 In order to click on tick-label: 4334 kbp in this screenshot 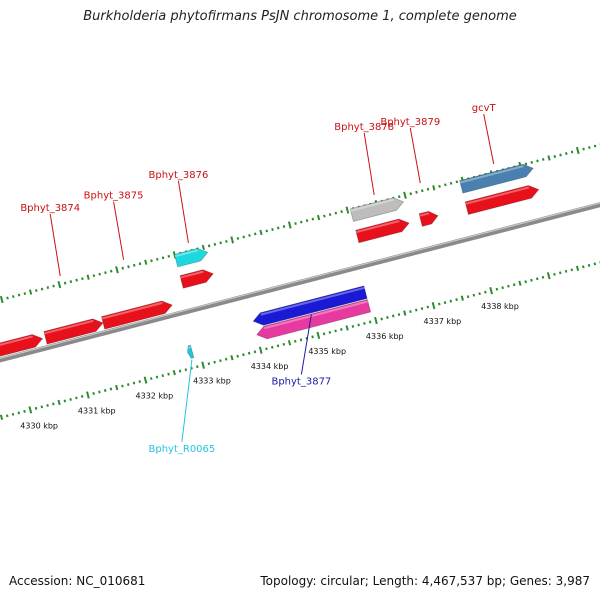, I will do `click(270, 366)`.